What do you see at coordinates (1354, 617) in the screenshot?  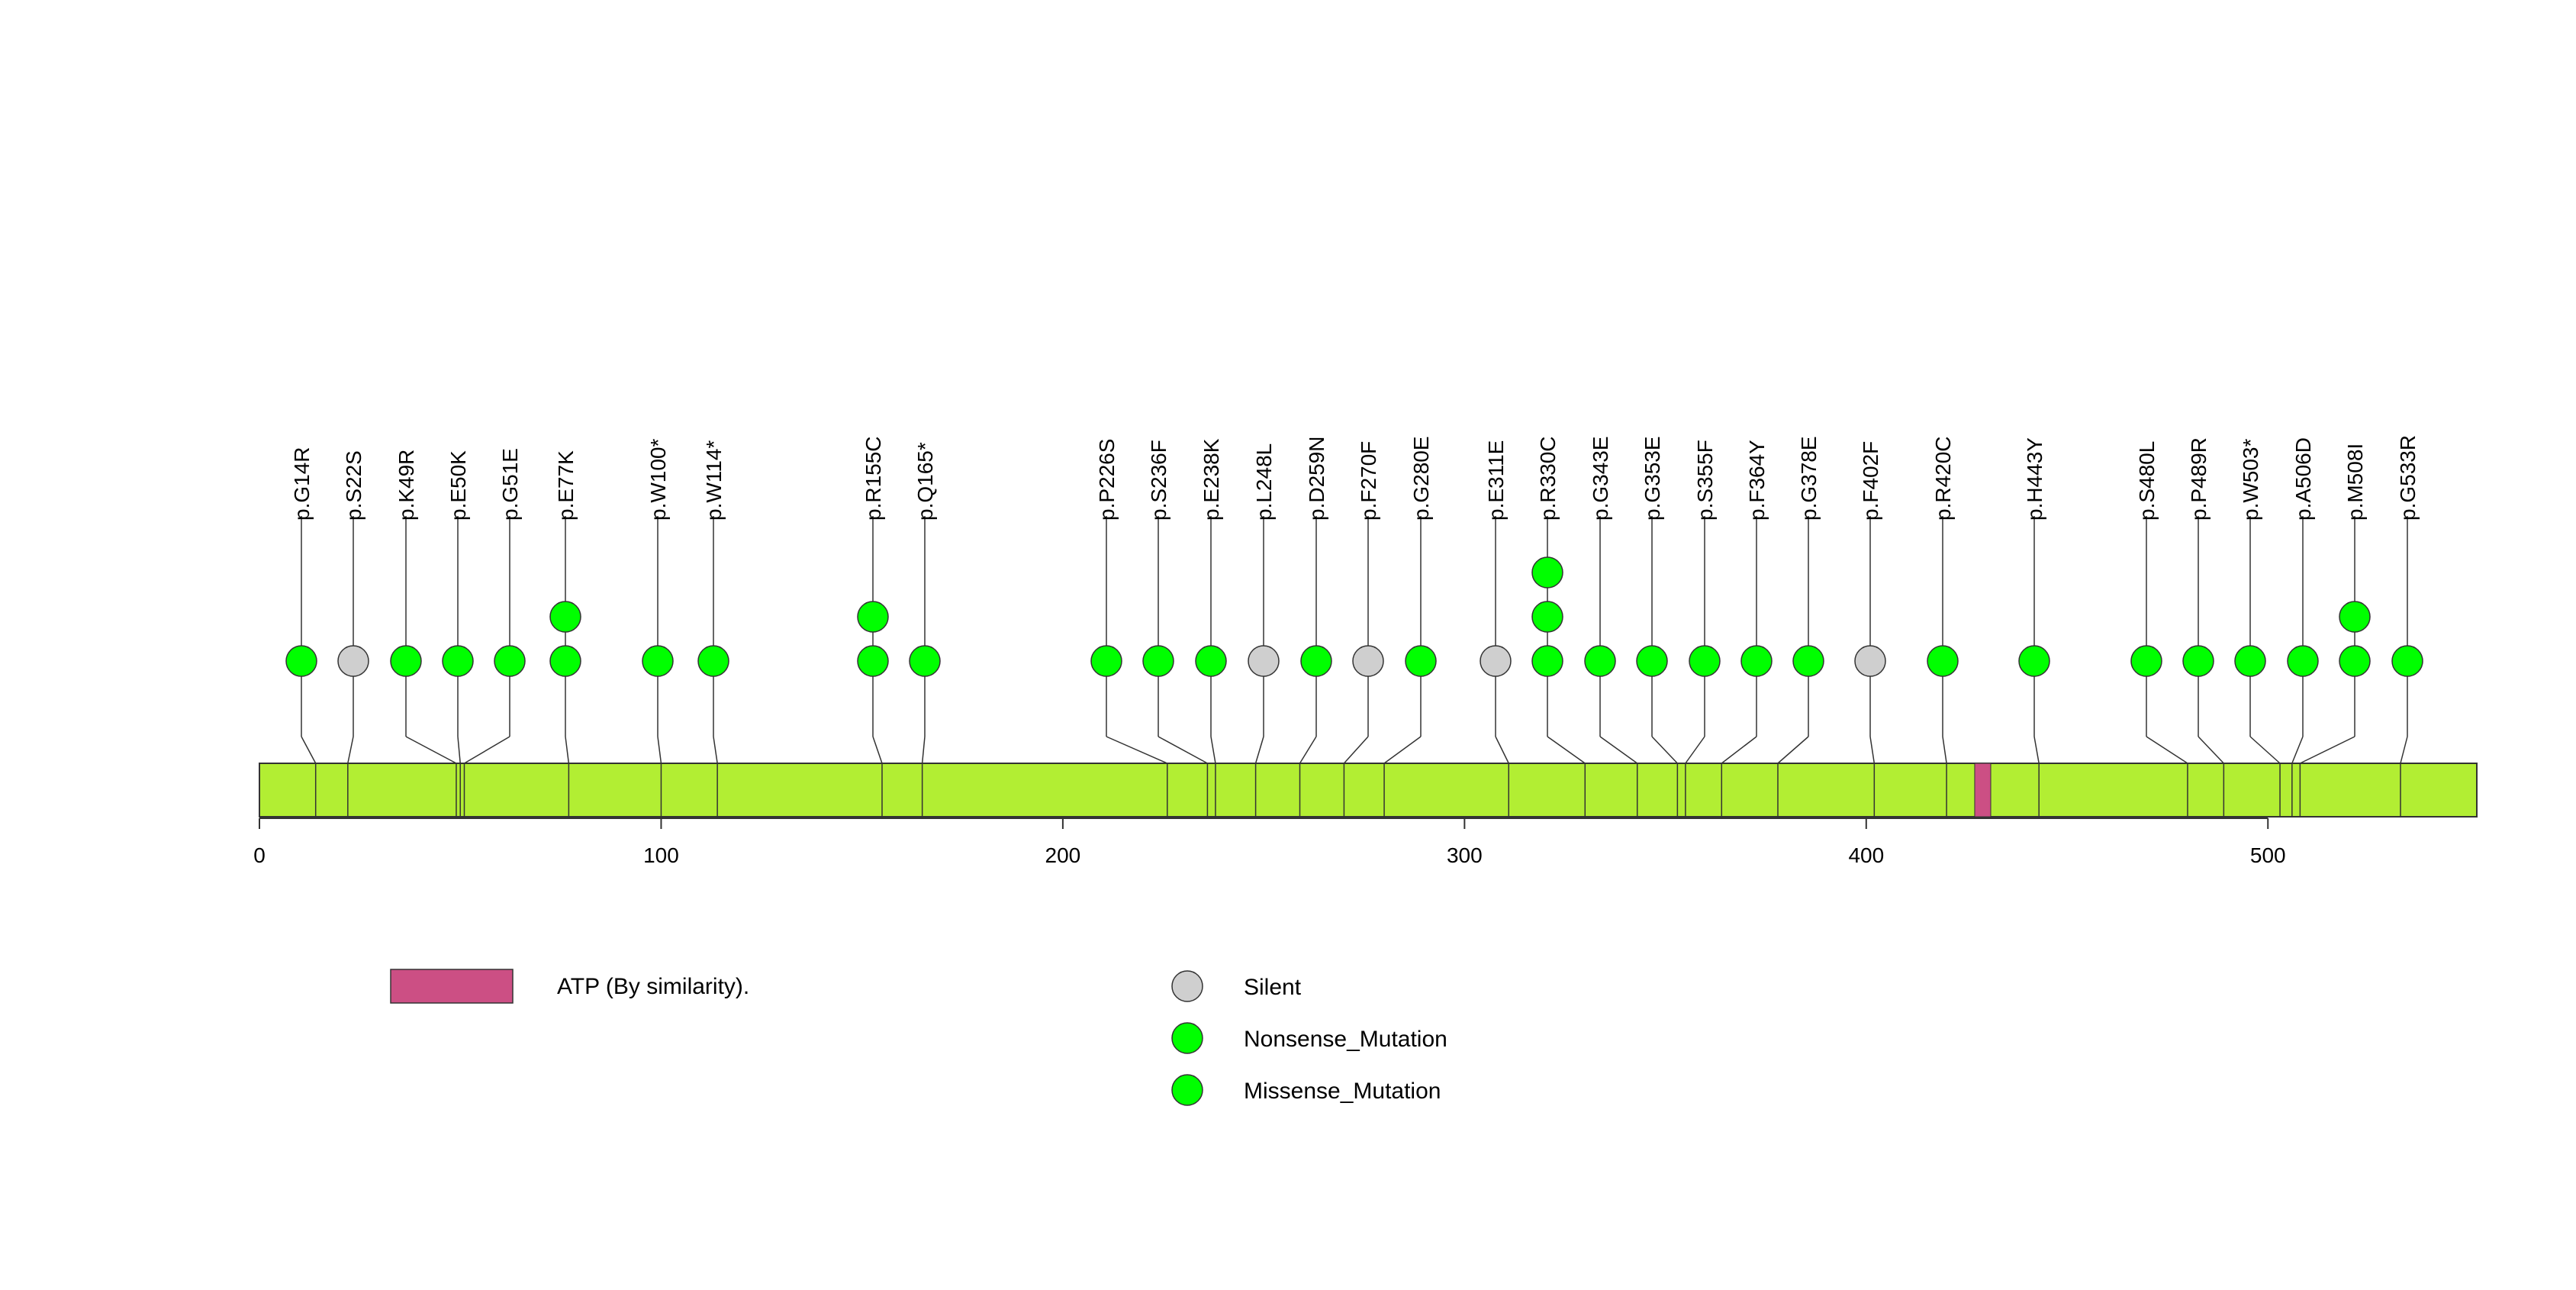 I see `circles-layer` at bounding box center [1354, 617].